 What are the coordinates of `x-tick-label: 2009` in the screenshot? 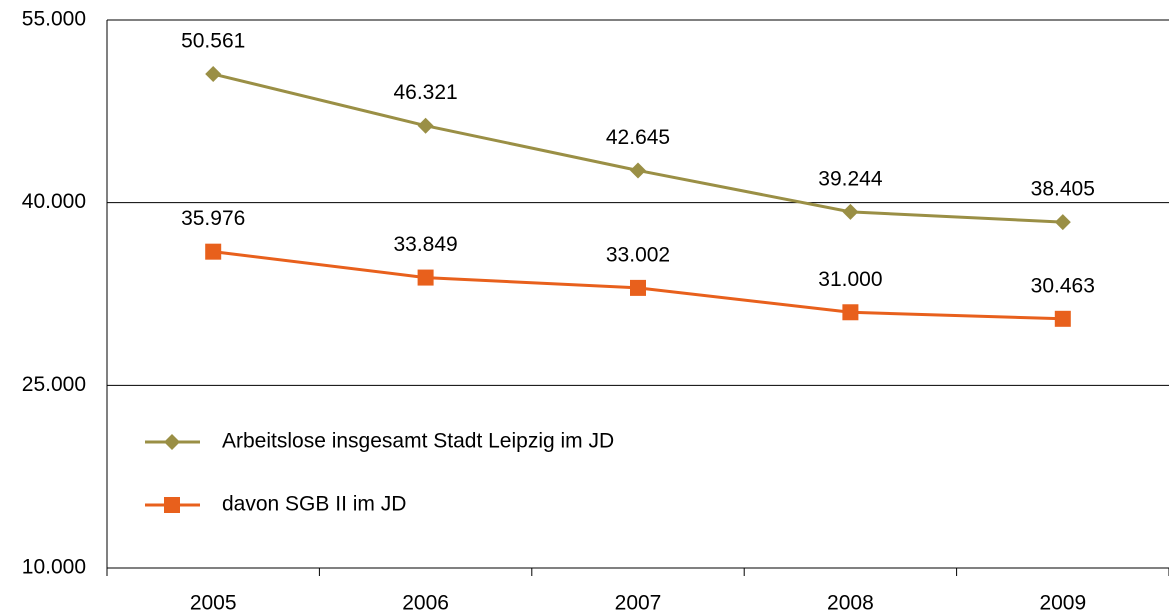 It's located at (1062, 603).